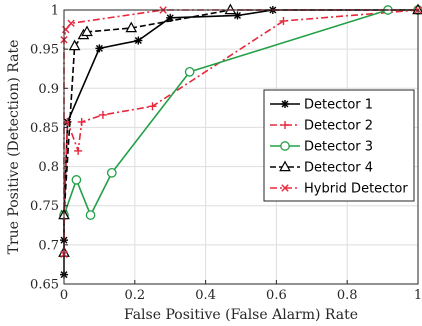 The height and width of the screenshot is (326, 422). Describe the element at coordinates (134, 295) in the screenshot. I see `x-tick-label: 0.2` at that location.